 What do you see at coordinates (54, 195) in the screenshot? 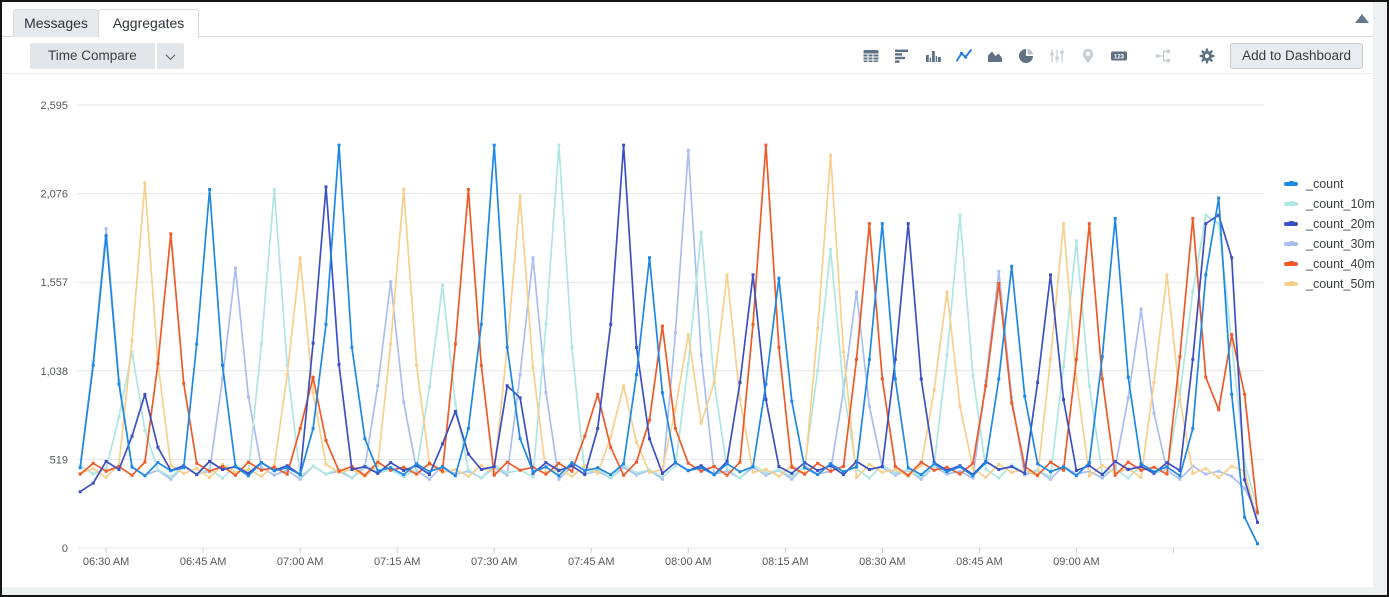
I see `y-tick-label: 2,076` at bounding box center [54, 195].